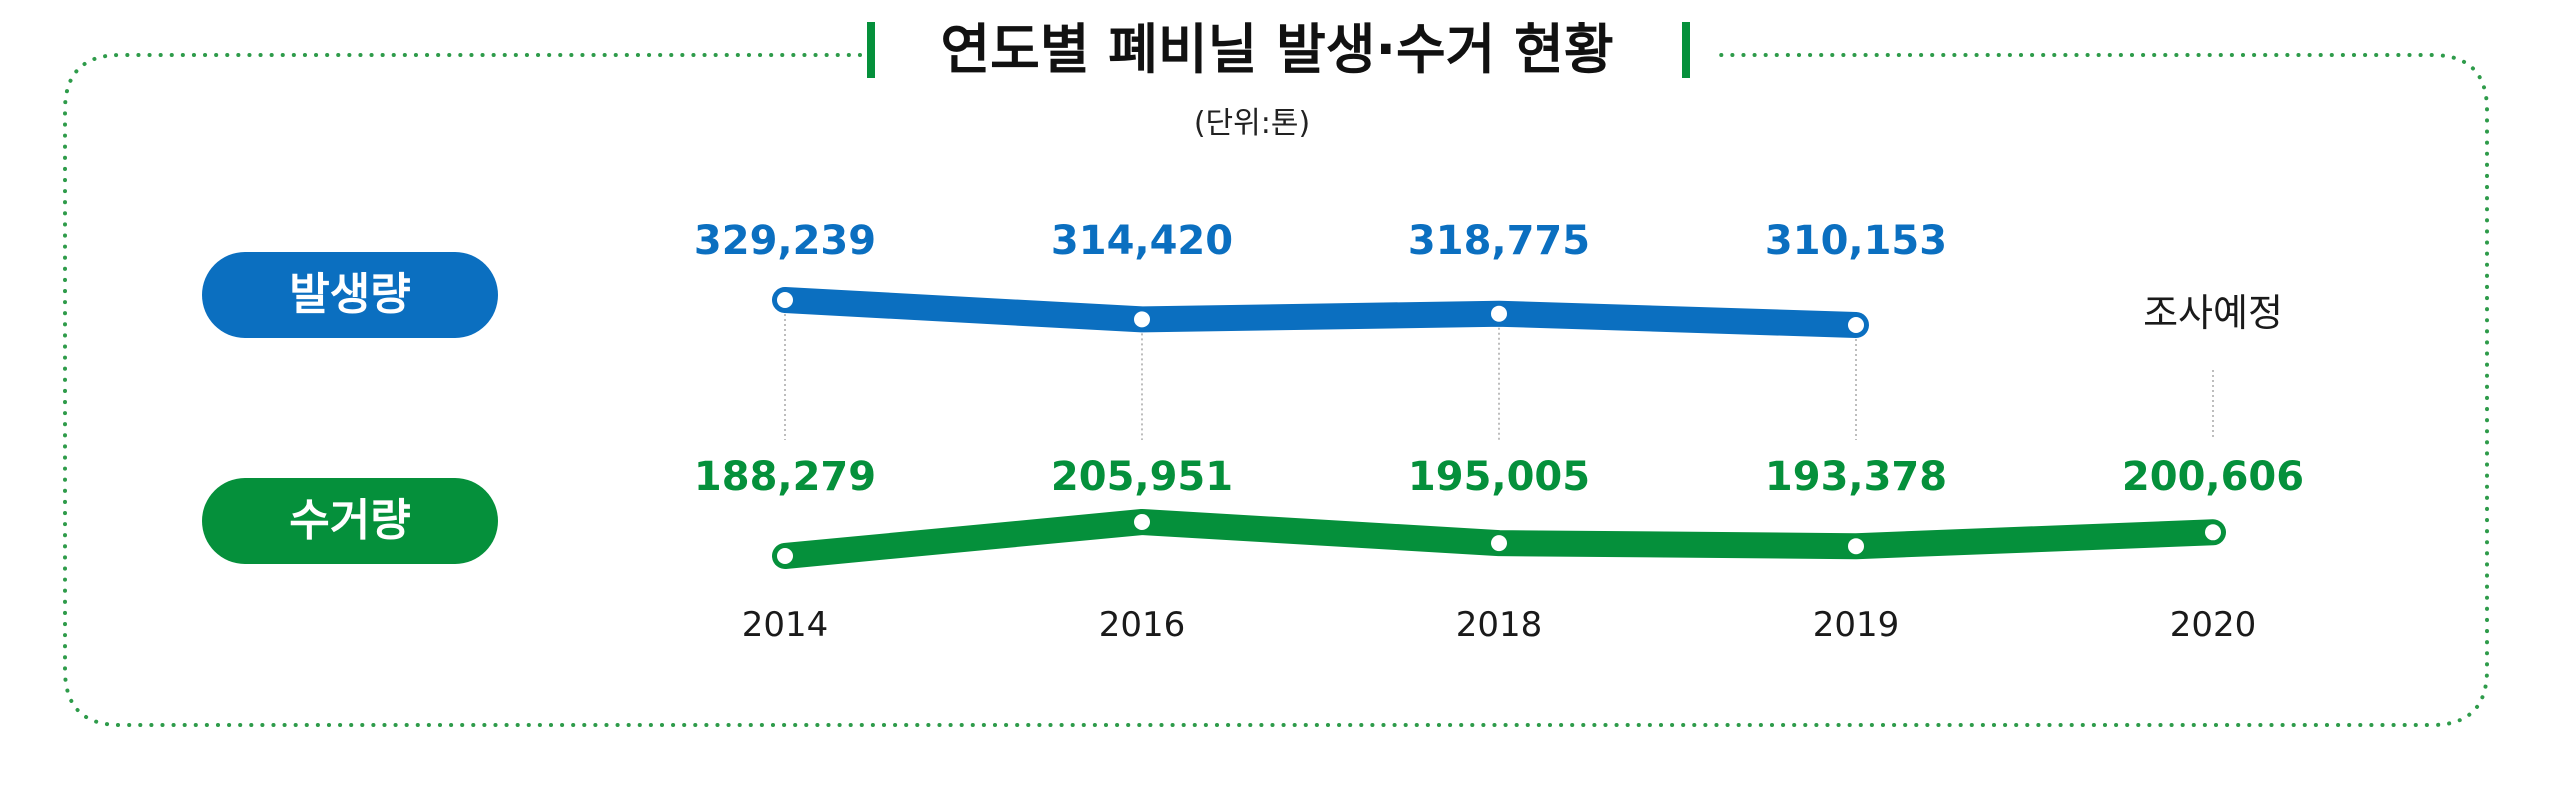 The height and width of the screenshot is (787, 2552). Describe the element at coordinates (785, 625) in the screenshot. I see `x-tick-label: 2014` at that location.